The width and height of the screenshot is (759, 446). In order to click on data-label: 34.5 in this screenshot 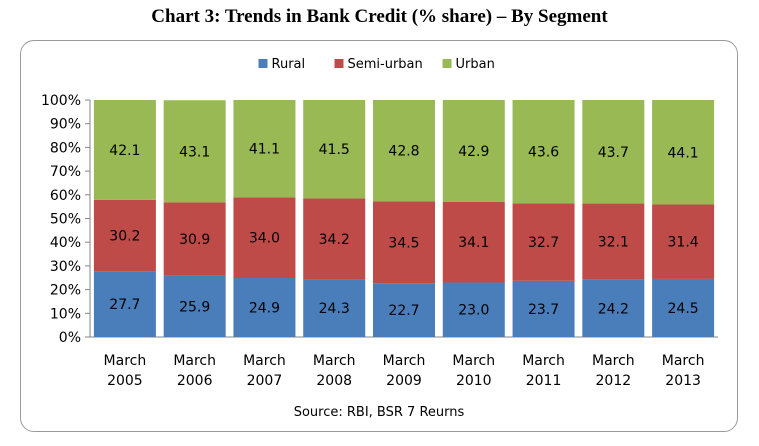, I will do `click(403, 243)`.